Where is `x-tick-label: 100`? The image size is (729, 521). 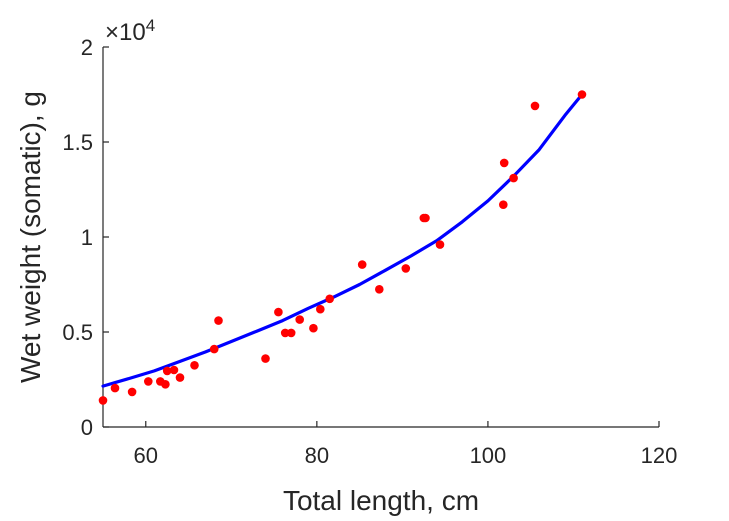 x-tick-label: 100 is located at coordinates (488, 455).